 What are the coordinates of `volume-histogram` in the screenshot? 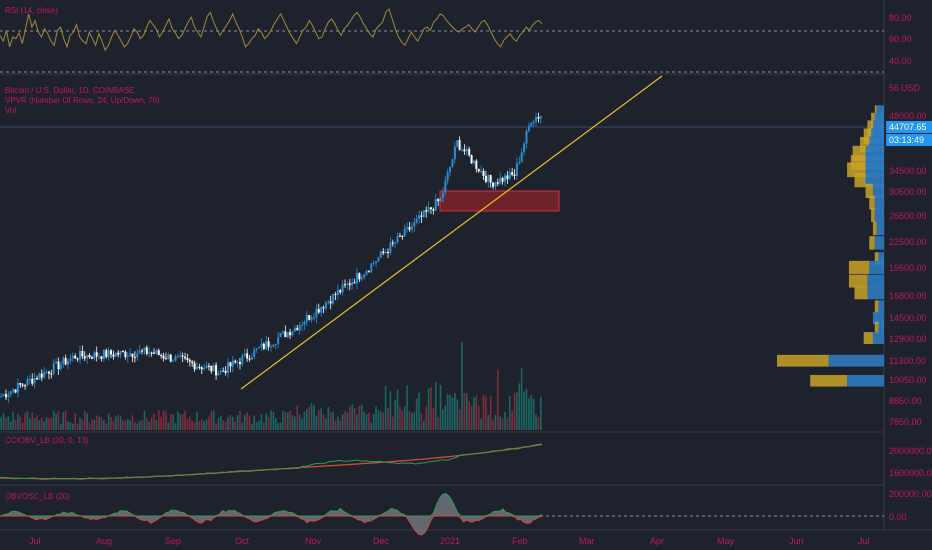 It's located at (271, 386).